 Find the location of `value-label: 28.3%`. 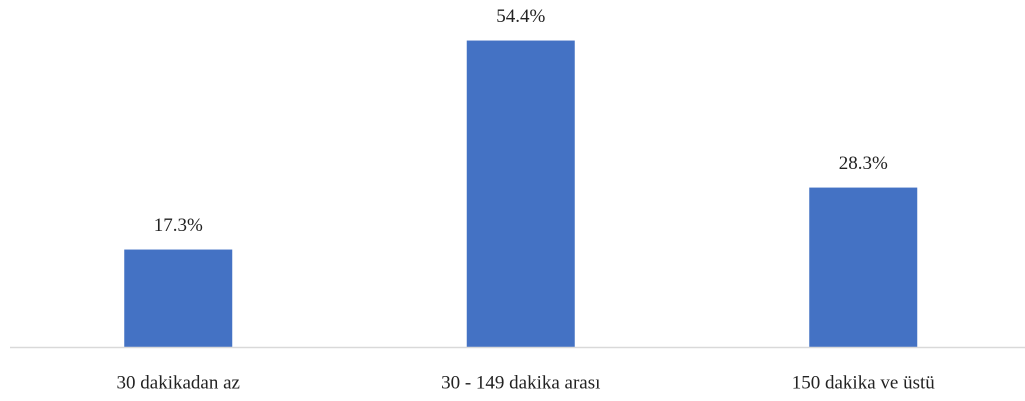

value-label: 28.3% is located at coordinates (863, 163).